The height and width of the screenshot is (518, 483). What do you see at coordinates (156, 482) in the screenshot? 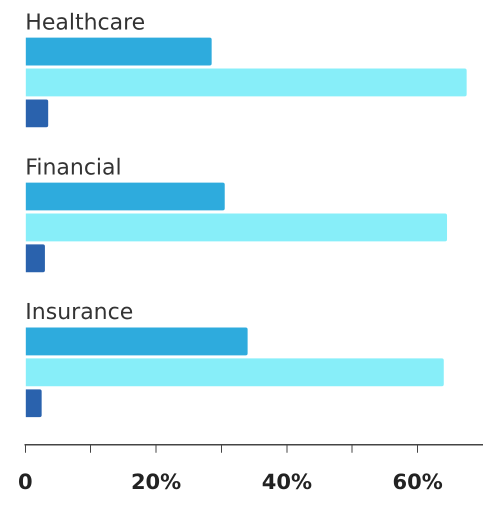
I see `x-tick-label: 20%` at bounding box center [156, 482].